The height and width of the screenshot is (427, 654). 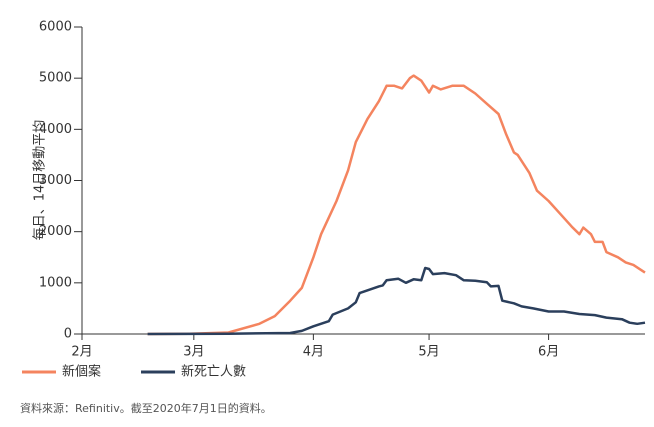 I want to click on x-tick-label: 5月, so click(x=428, y=352).